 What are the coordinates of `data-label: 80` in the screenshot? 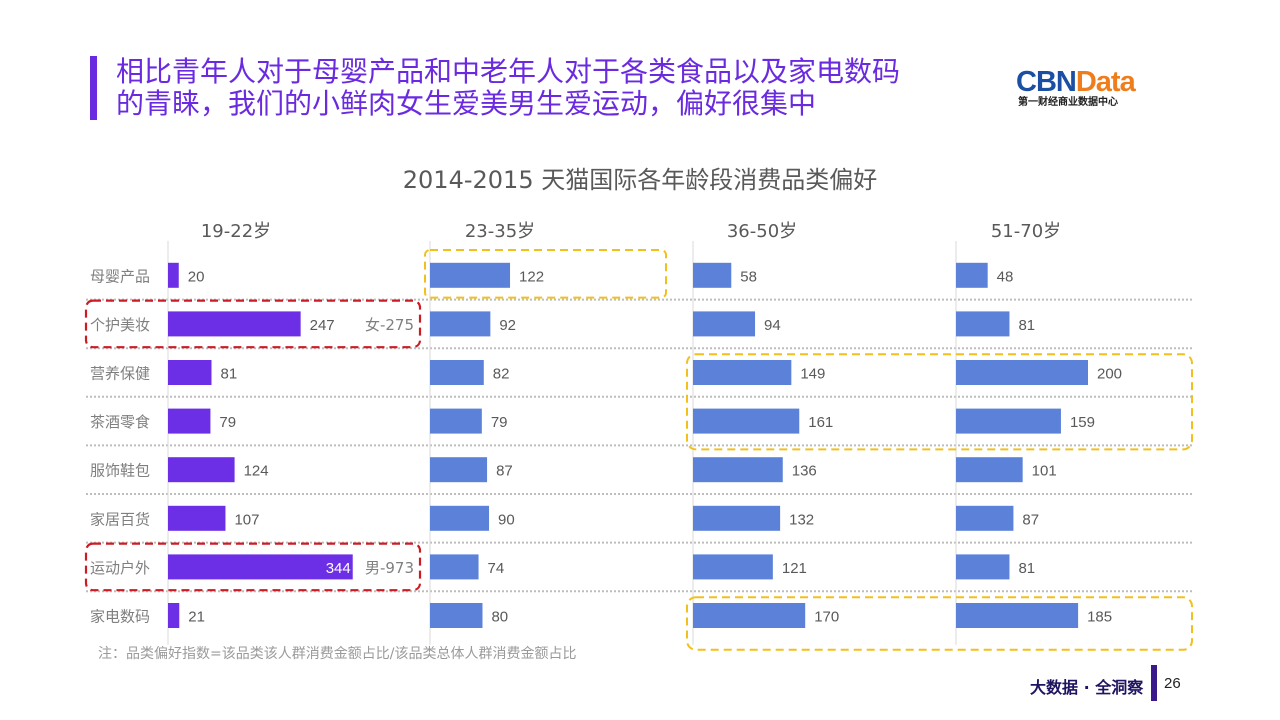 It's located at (499, 617).